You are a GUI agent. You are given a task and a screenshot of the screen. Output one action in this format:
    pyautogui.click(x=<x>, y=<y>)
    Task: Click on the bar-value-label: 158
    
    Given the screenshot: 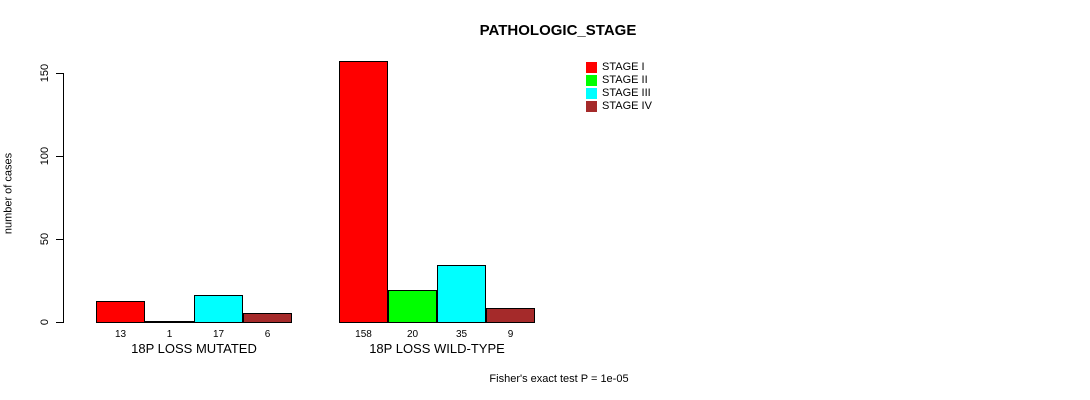 What is the action you would take?
    pyautogui.click(x=363, y=334)
    